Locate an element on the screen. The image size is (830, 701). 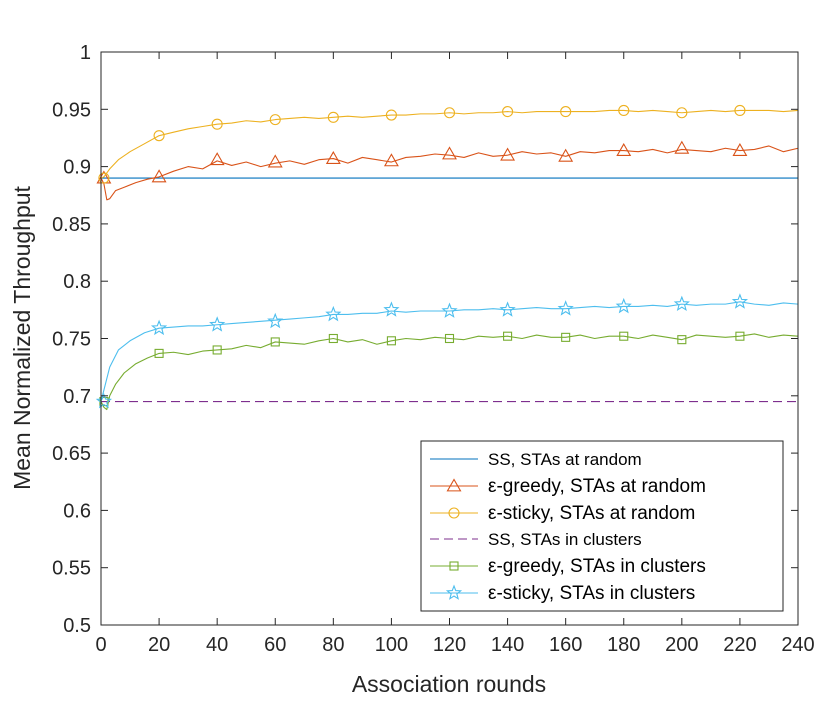
y-tick-label: 0.7 is located at coordinates (77, 397).